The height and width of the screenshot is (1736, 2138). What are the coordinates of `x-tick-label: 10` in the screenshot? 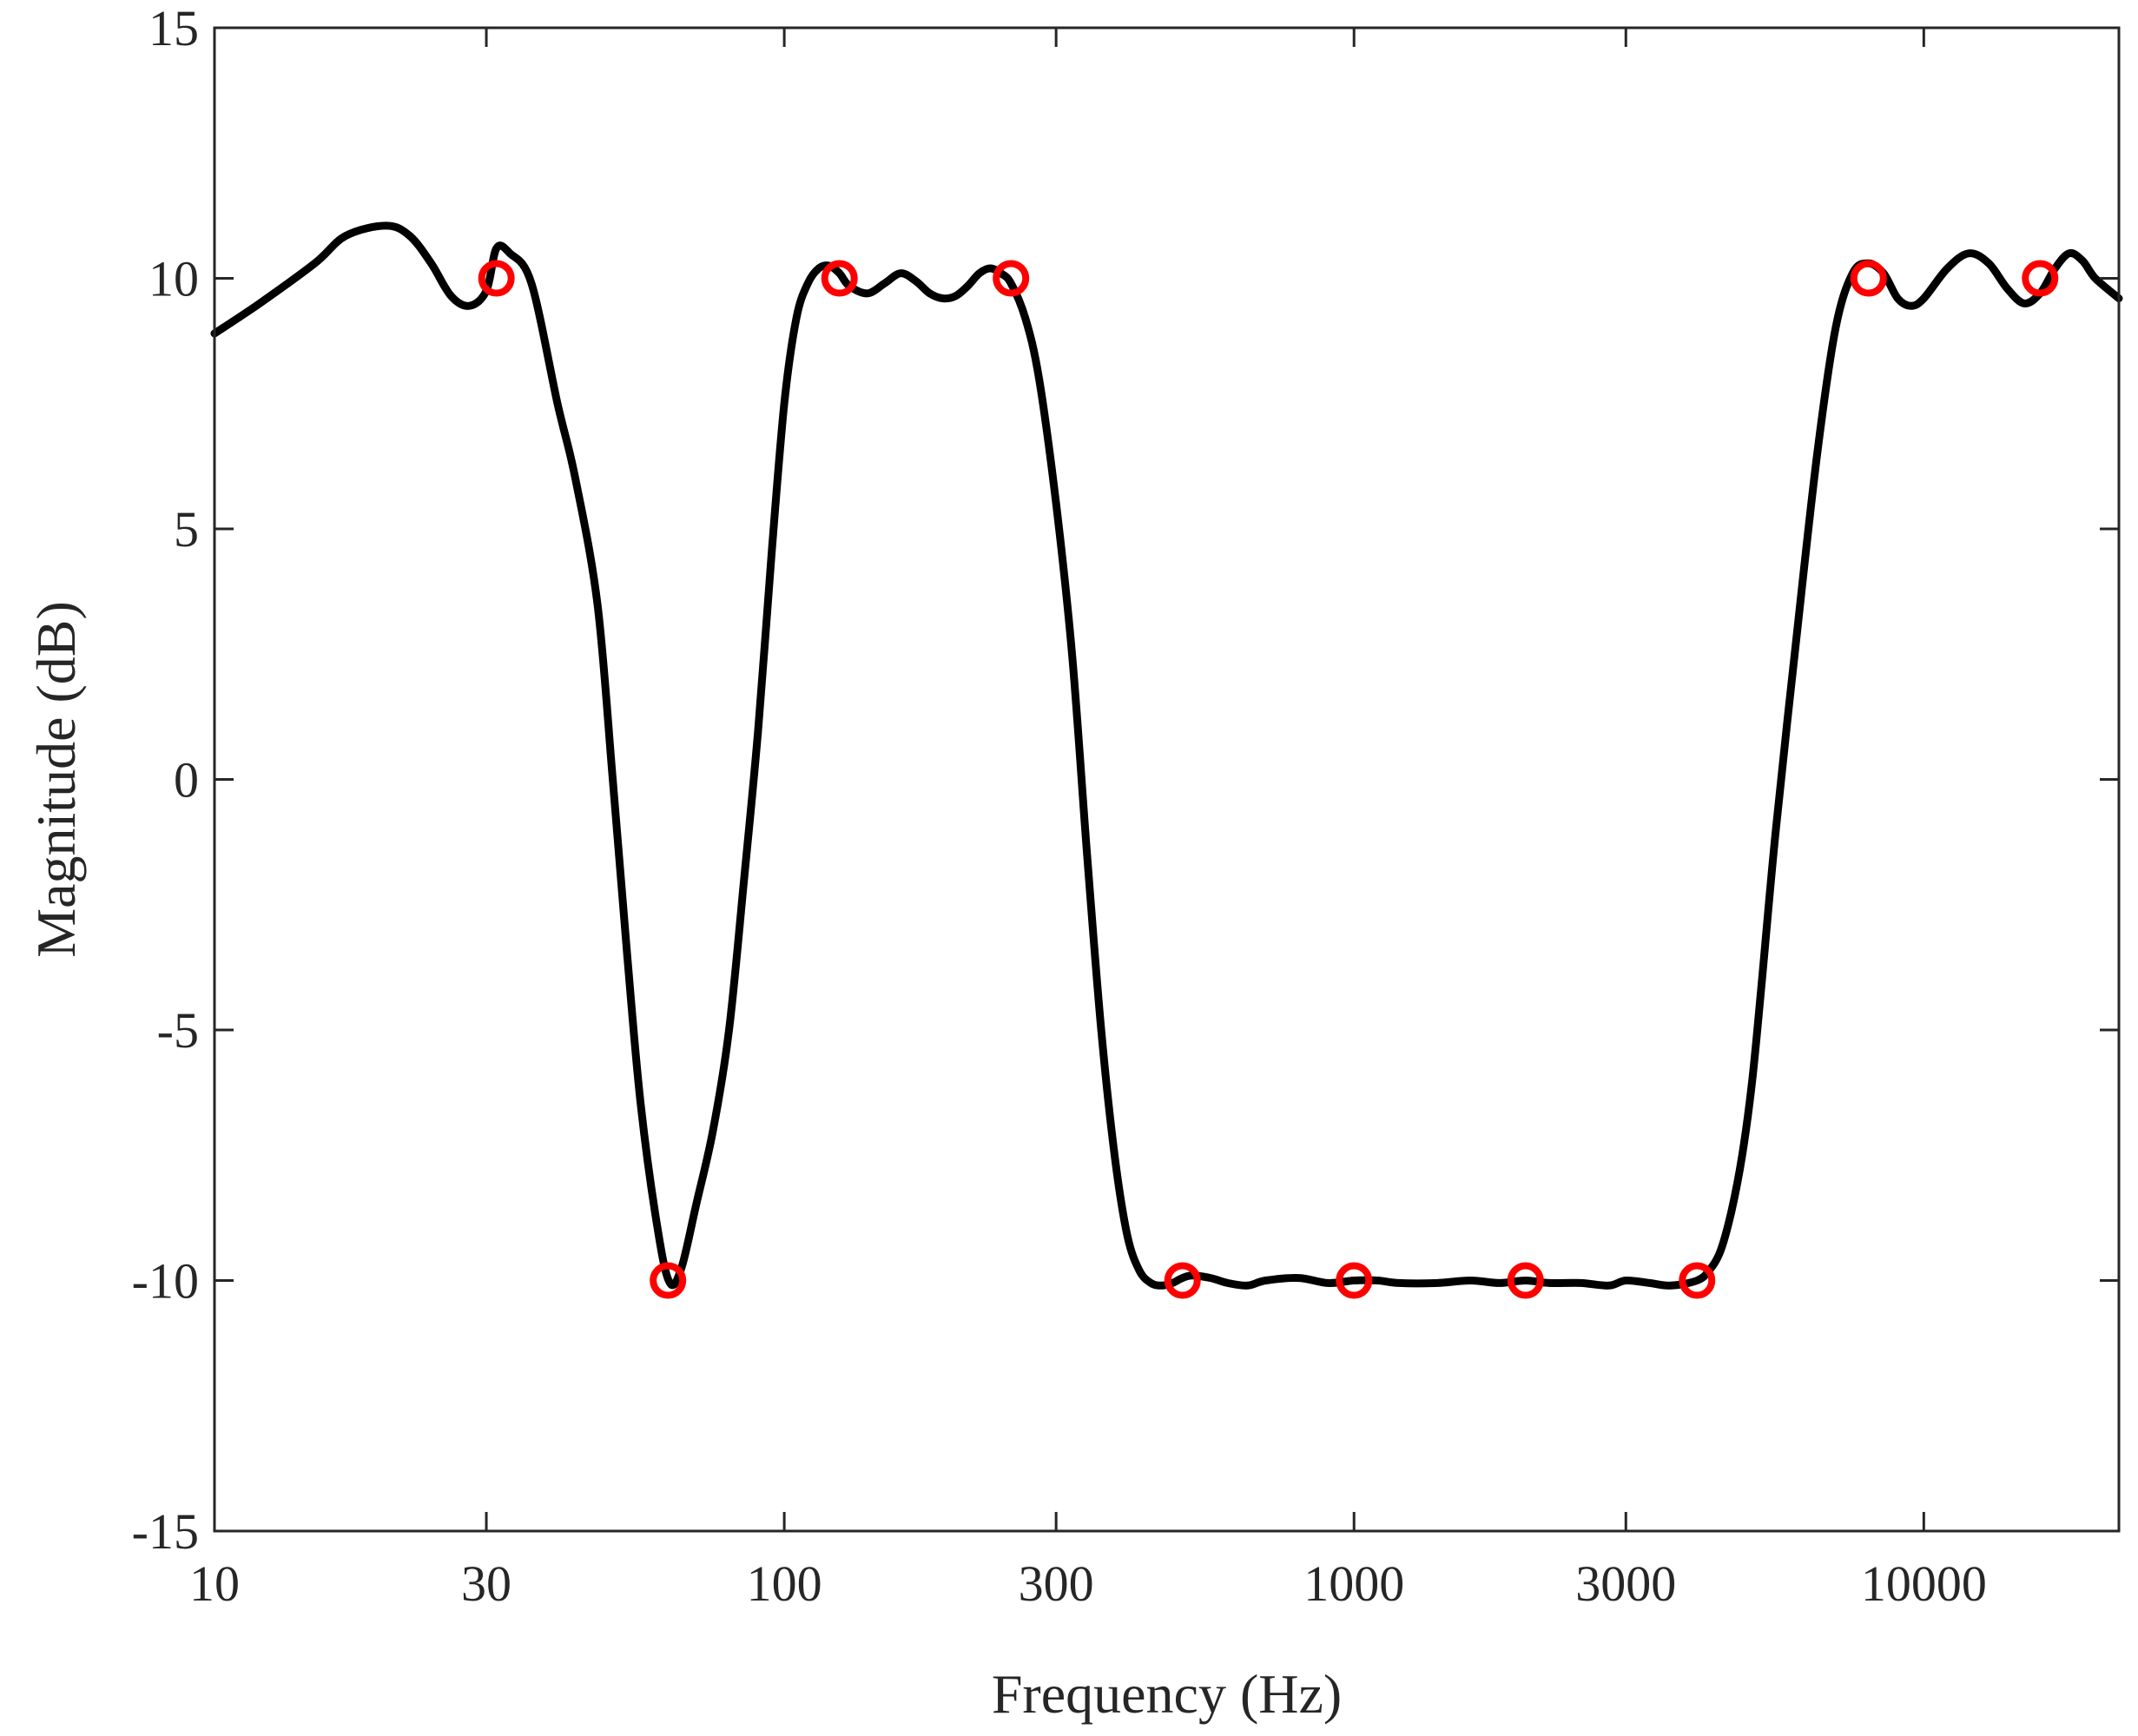 It's located at (214, 1583).